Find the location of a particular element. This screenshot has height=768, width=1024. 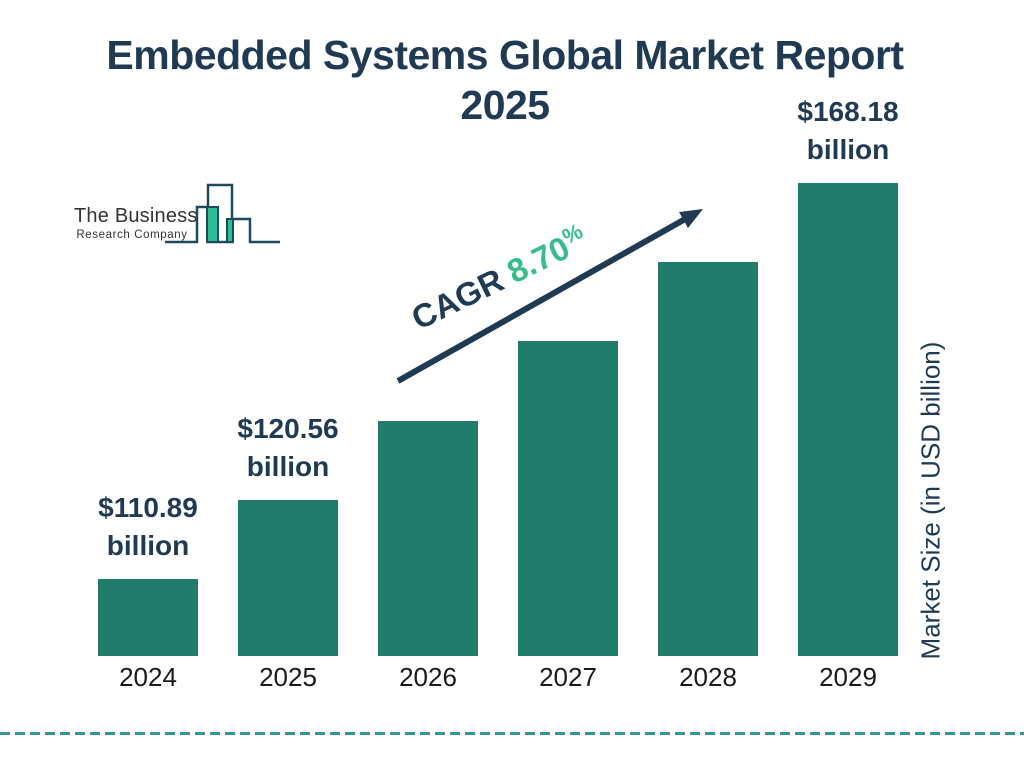

logo-name: The Business is located at coordinates (136, 216).